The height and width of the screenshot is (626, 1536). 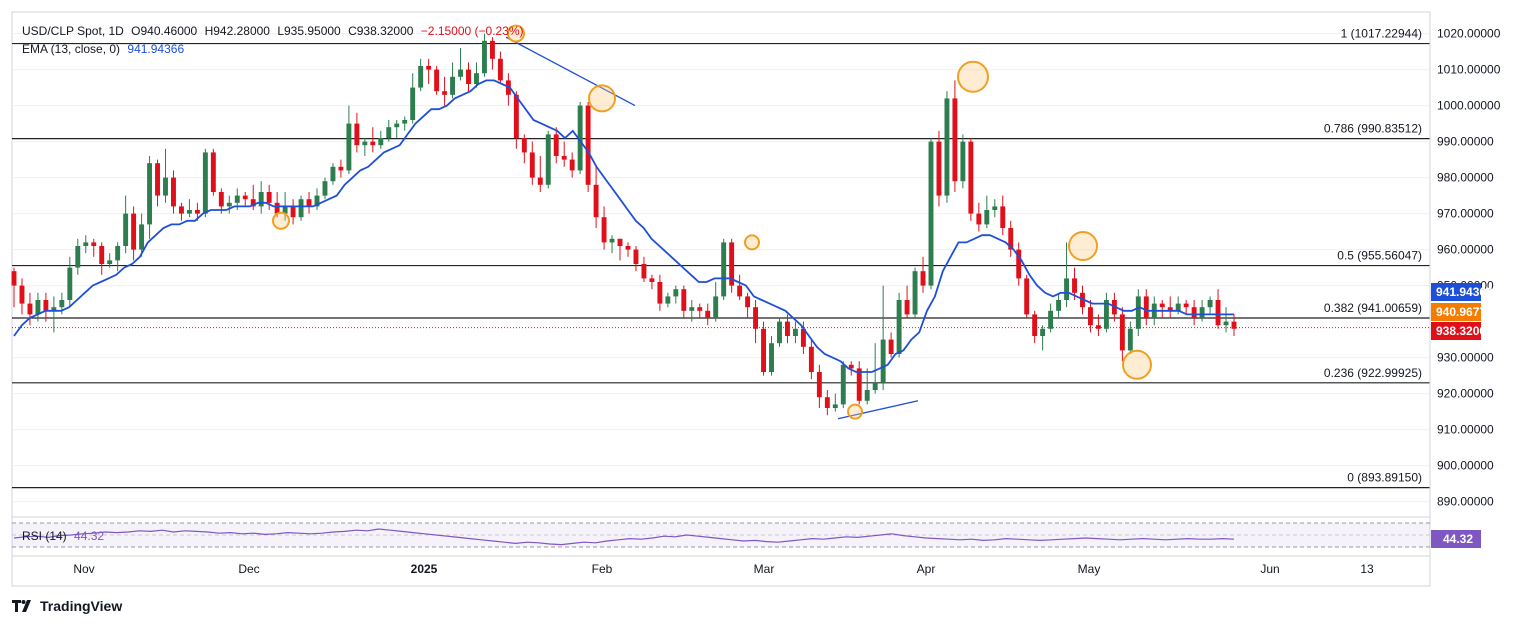 What do you see at coordinates (1469, 70) in the screenshot?
I see `price-tick-label: 1010.00000` at bounding box center [1469, 70].